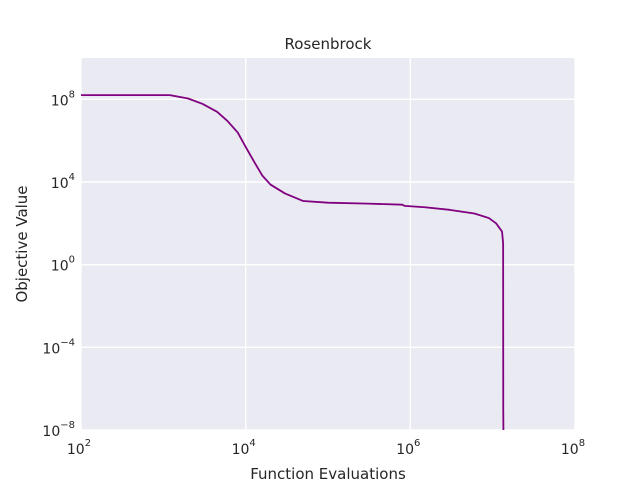  What do you see at coordinates (244, 448) in the screenshot?
I see `x-tick-label: 10⁴` at bounding box center [244, 448].